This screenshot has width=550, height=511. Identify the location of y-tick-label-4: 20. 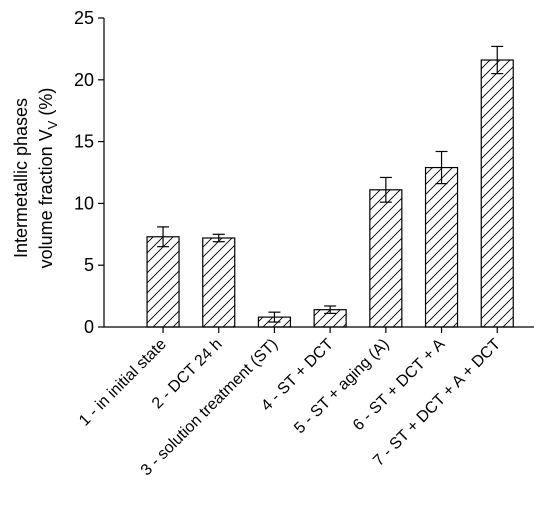
(84, 80).